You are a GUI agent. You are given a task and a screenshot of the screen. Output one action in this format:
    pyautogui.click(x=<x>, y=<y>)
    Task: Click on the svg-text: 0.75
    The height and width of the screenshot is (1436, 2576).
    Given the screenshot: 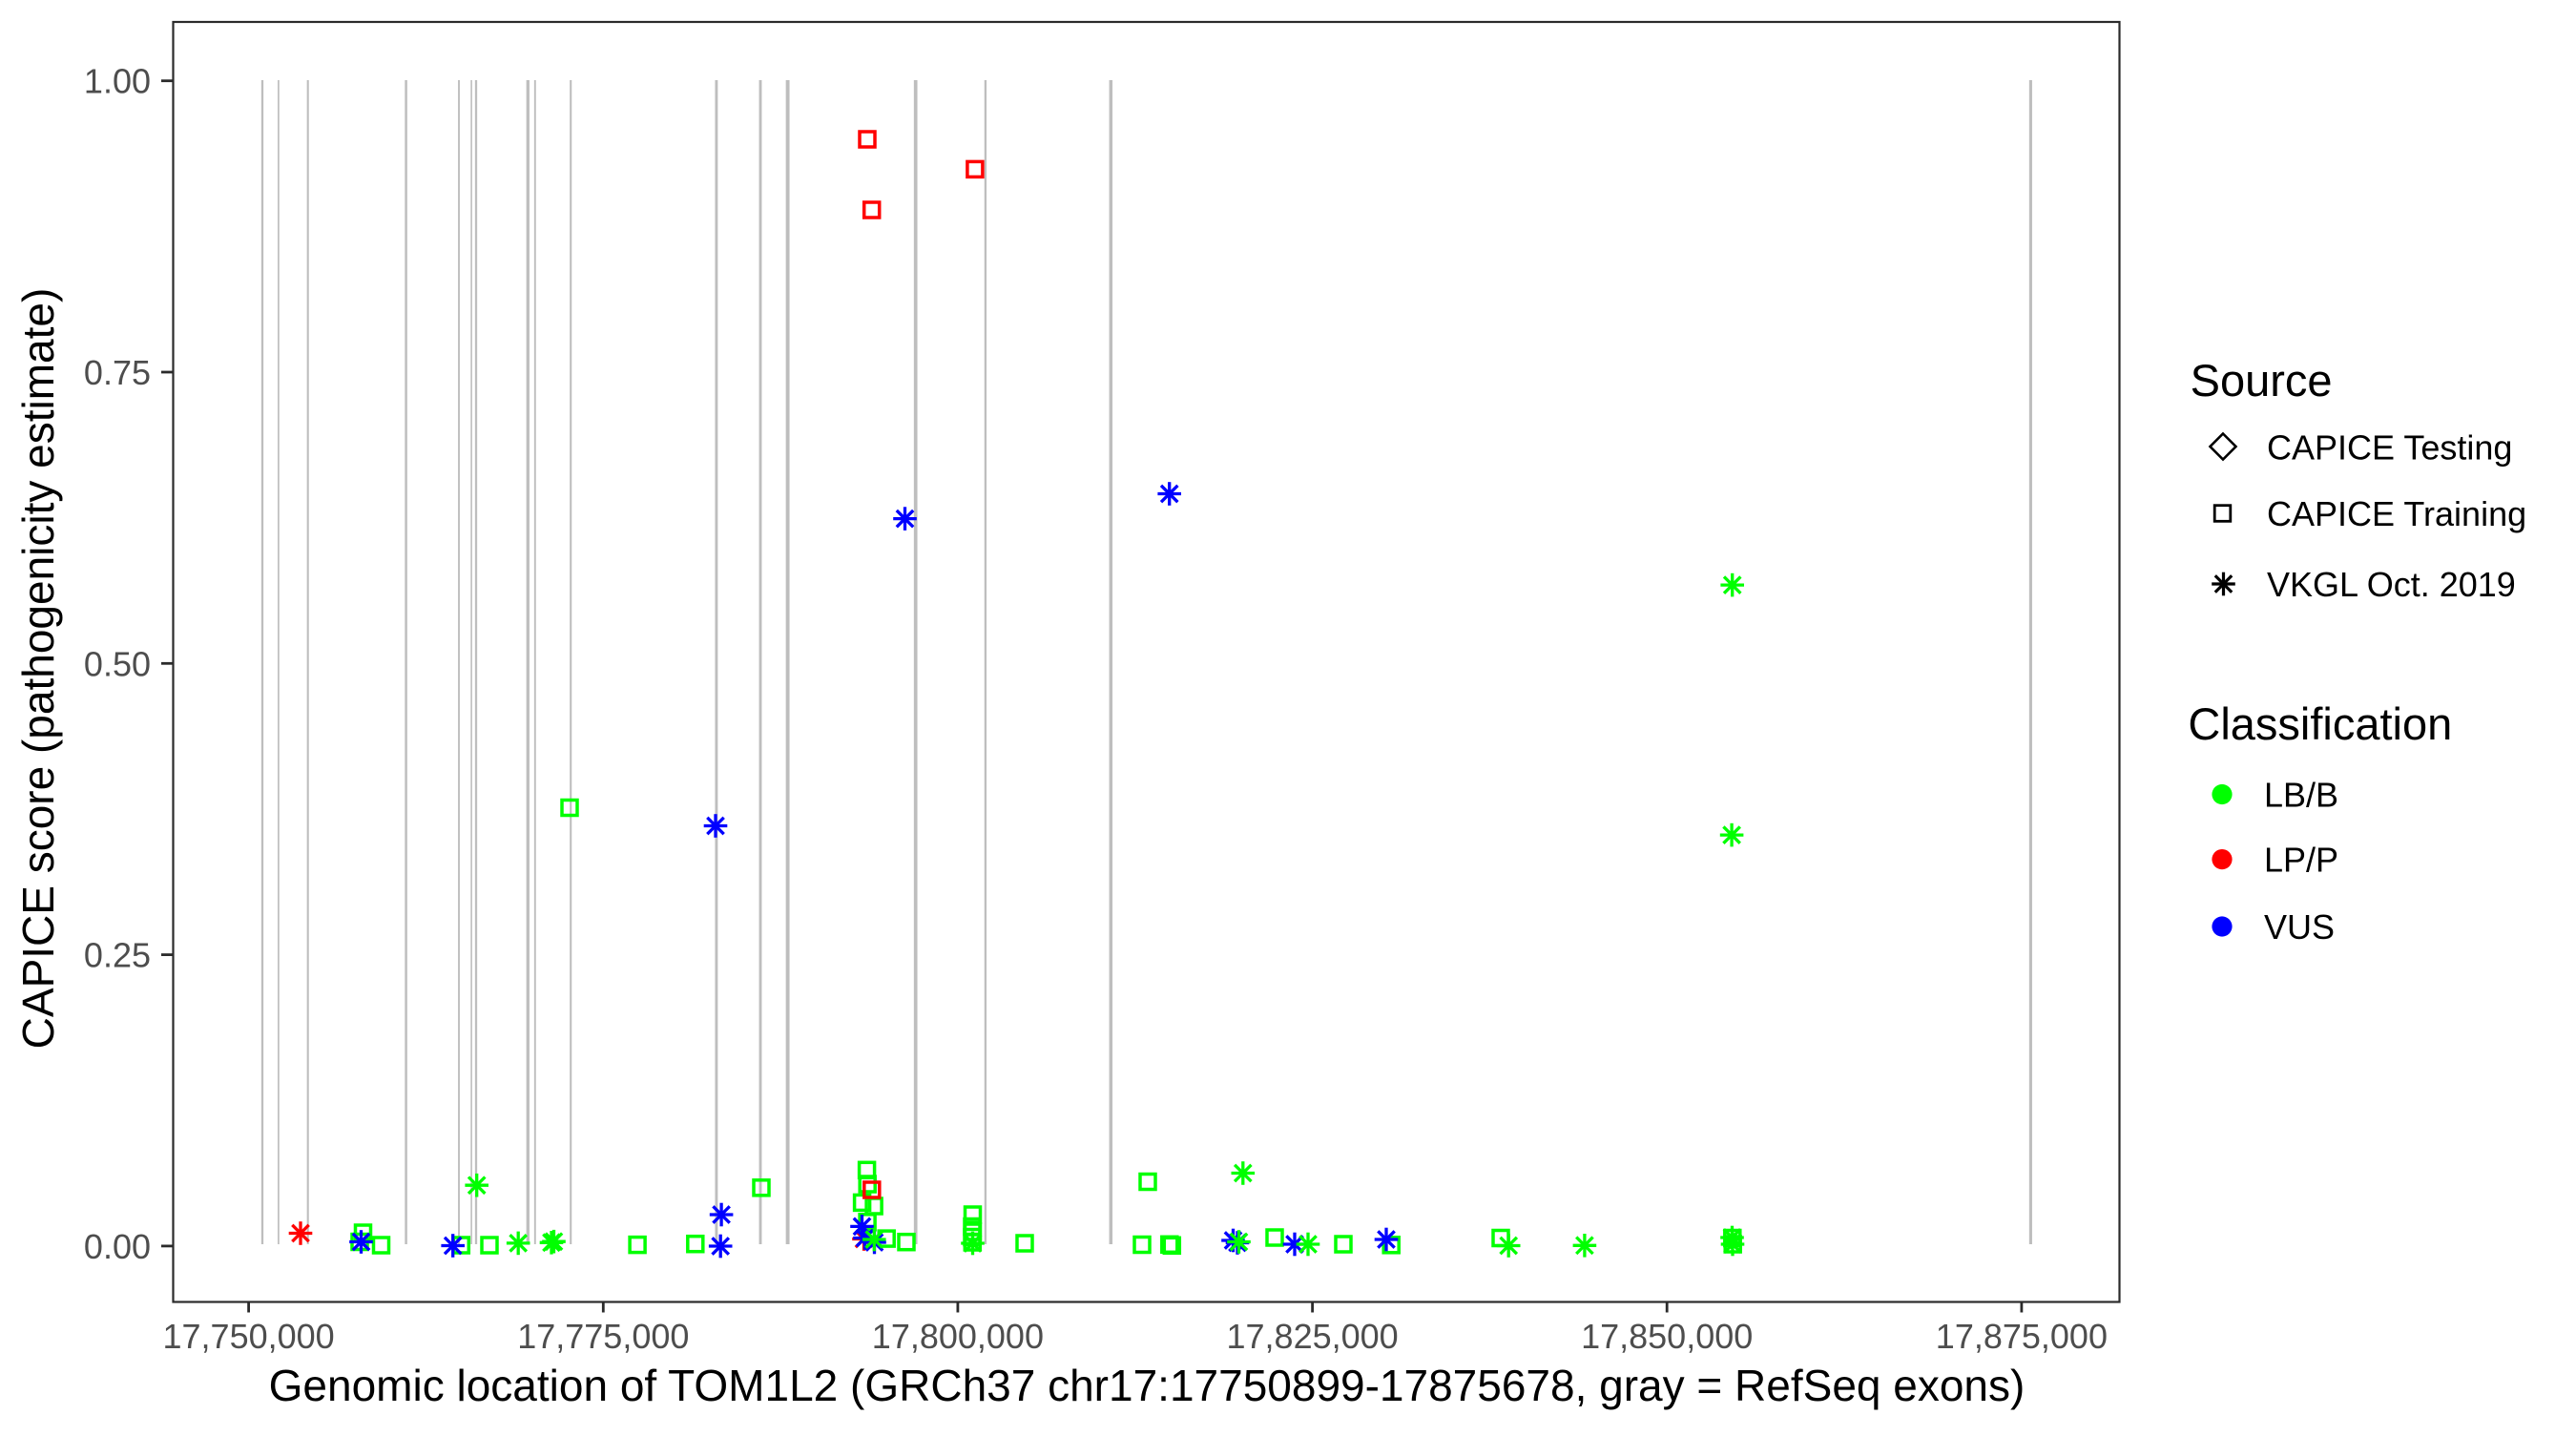 What is the action you would take?
    pyautogui.click(x=117, y=372)
    